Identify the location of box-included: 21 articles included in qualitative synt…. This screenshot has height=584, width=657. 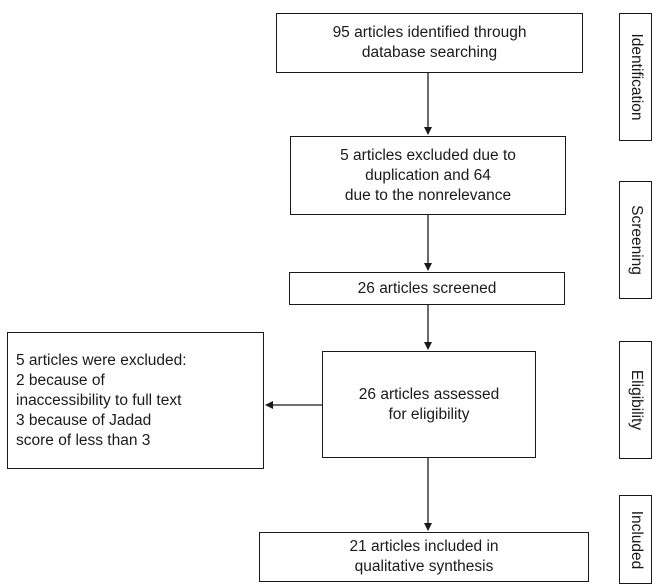
(424, 557).